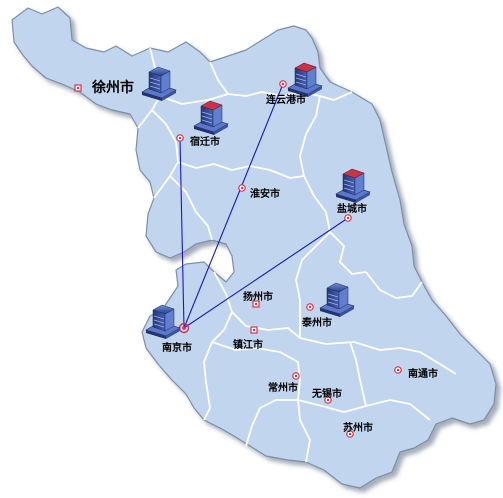 The height and width of the screenshot is (498, 503). What do you see at coordinates (205, 141) in the screenshot?
I see `city-label-suqian: 宿迁市` at bounding box center [205, 141].